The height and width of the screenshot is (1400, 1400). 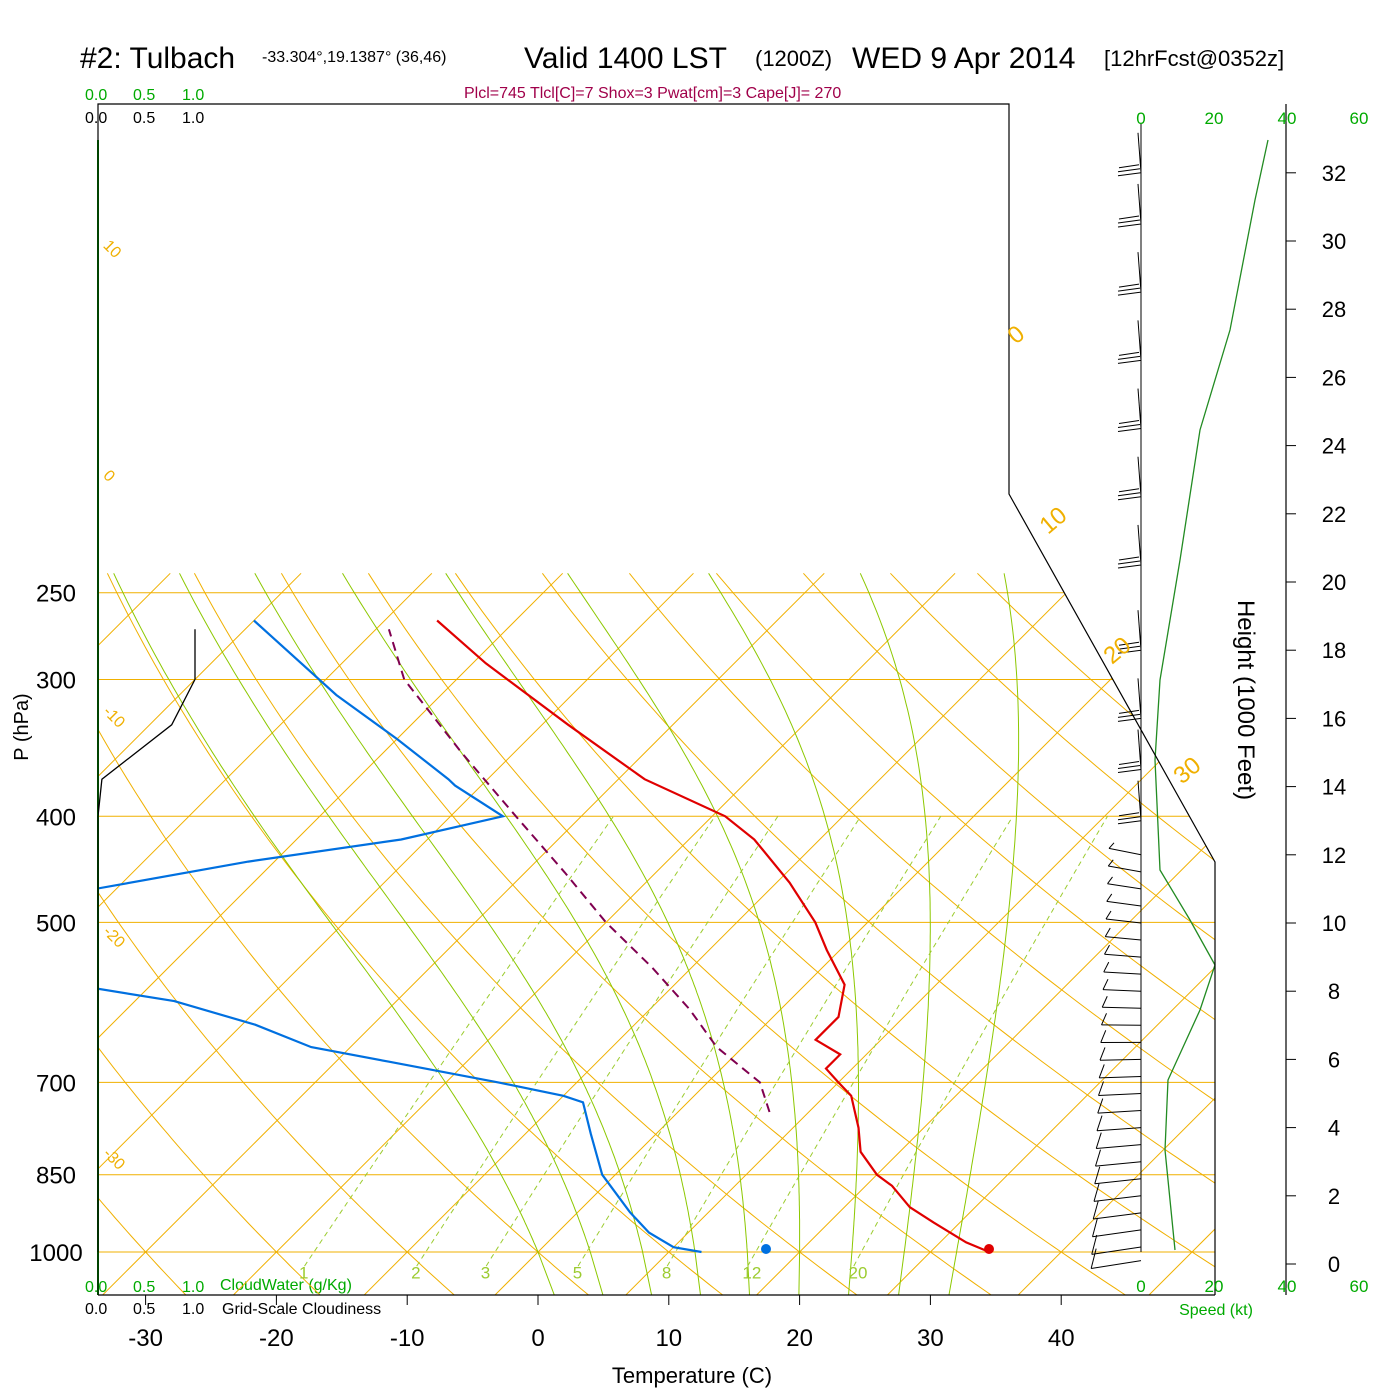 I want to click on speed-axis-label: Speed (kt), so click(x=1216, y=1310).